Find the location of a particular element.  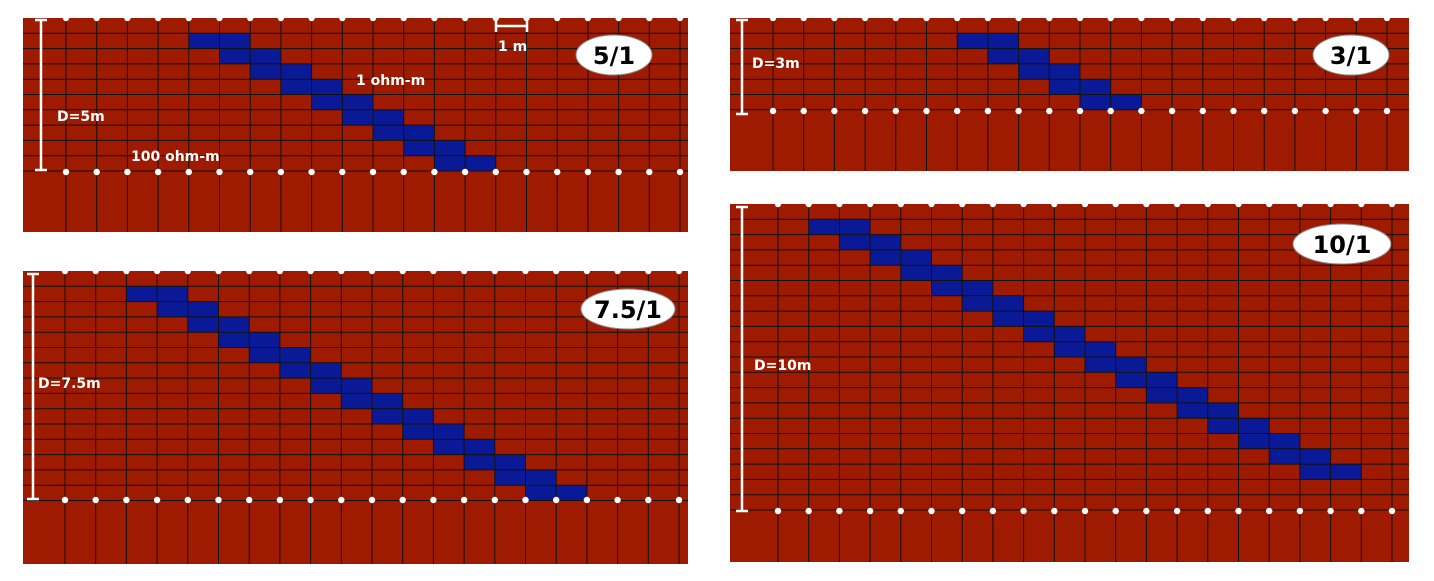

depth-label: D=3m is located at coordinates (776, 64).